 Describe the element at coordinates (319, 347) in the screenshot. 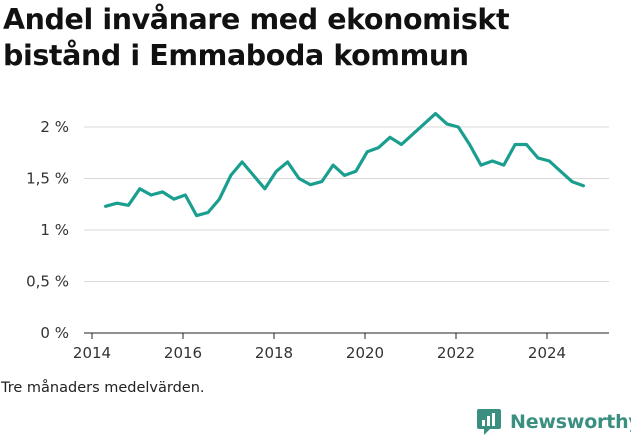

I see `x-axis-ticks: 2014 2016 2018 2020 2022 2024` at that location.